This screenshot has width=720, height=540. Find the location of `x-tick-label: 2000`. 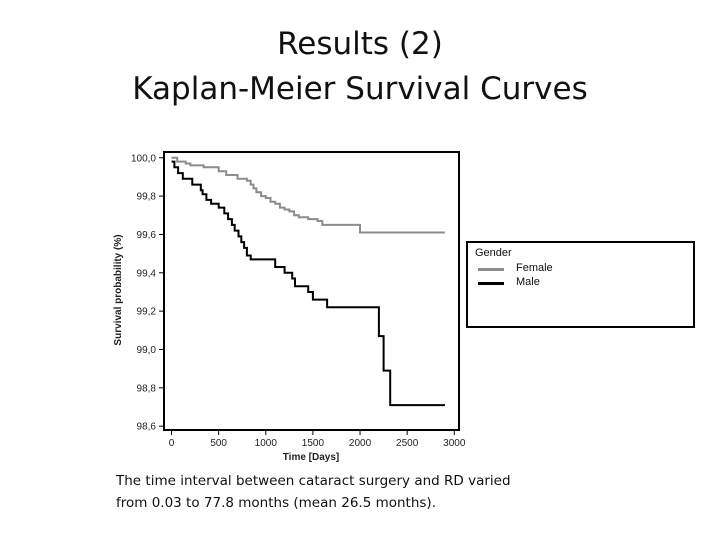

x-tick-label: 2000 is located at coordinates (360, 443).